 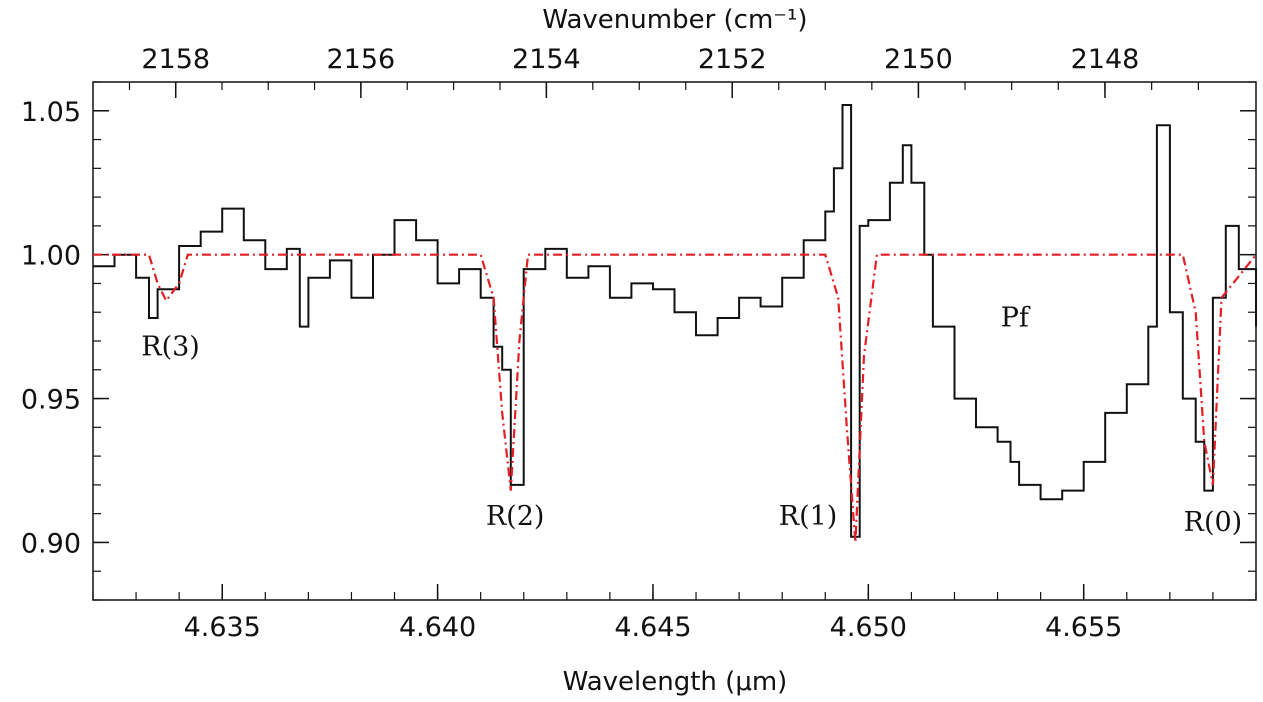 What do you see at coordinates (868, 627) in the screenshot?
I see `x-tick-label: 4.650` at bounding box center [868, 627].